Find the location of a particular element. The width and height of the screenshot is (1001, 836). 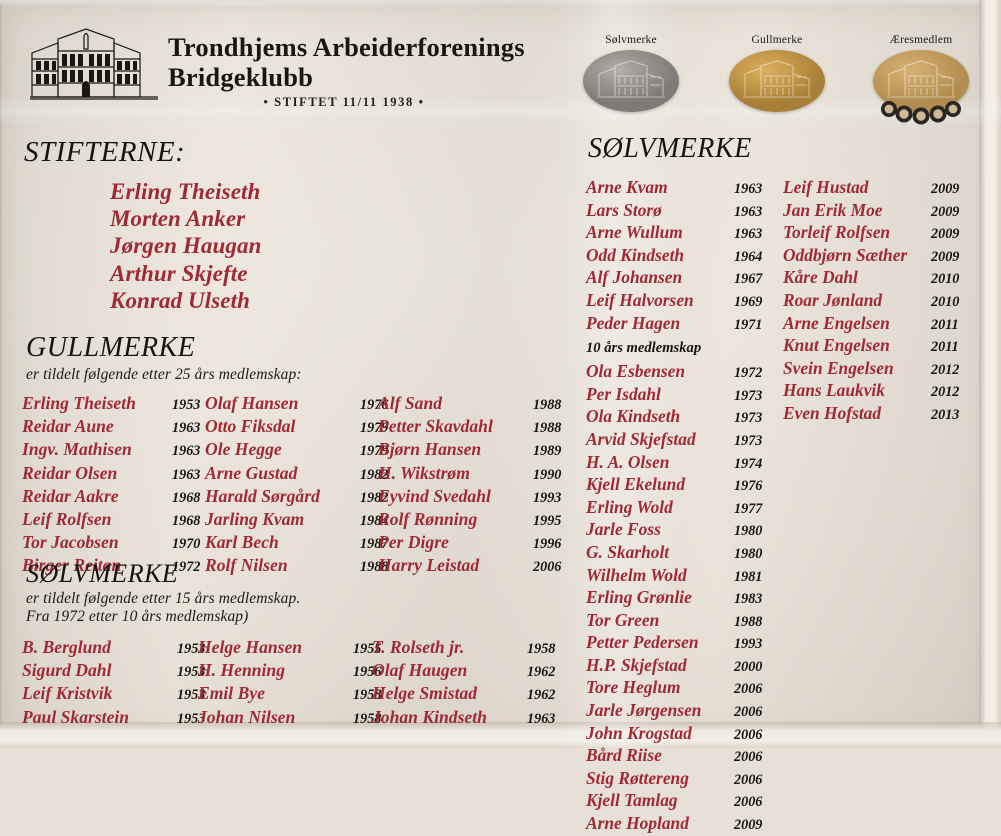

member-name: Helge Hansen is located at coordinates (250, 647).